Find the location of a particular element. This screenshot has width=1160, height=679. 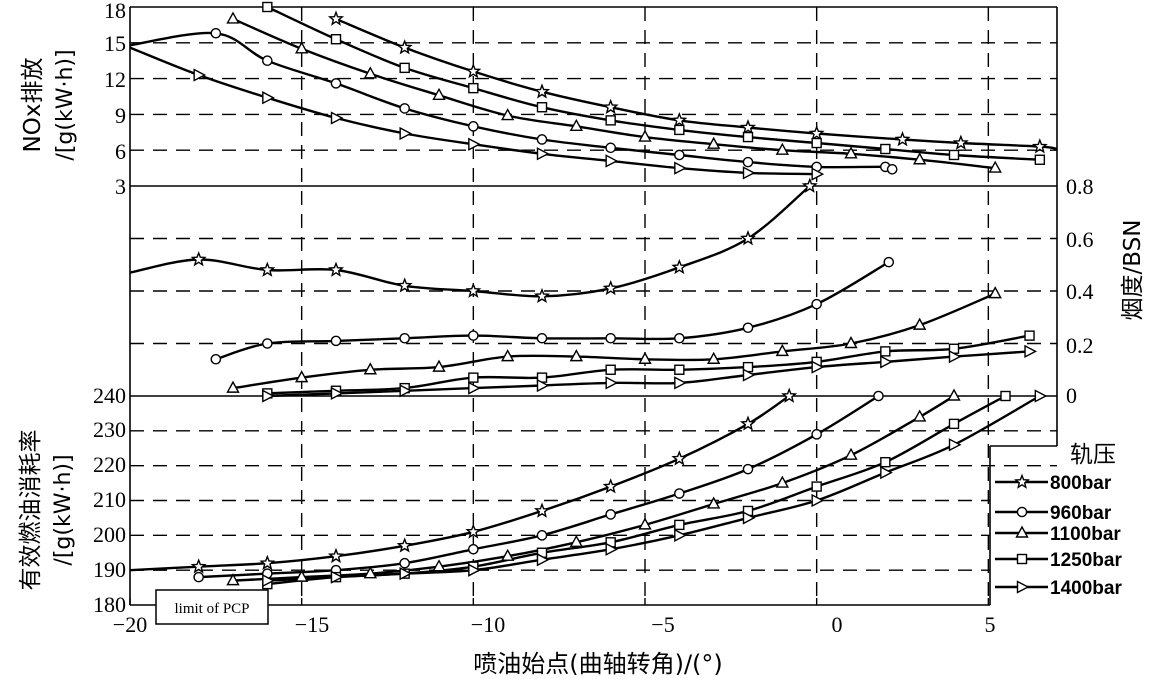

legend-label: 1400bar is located at coordinates (1086, 588).